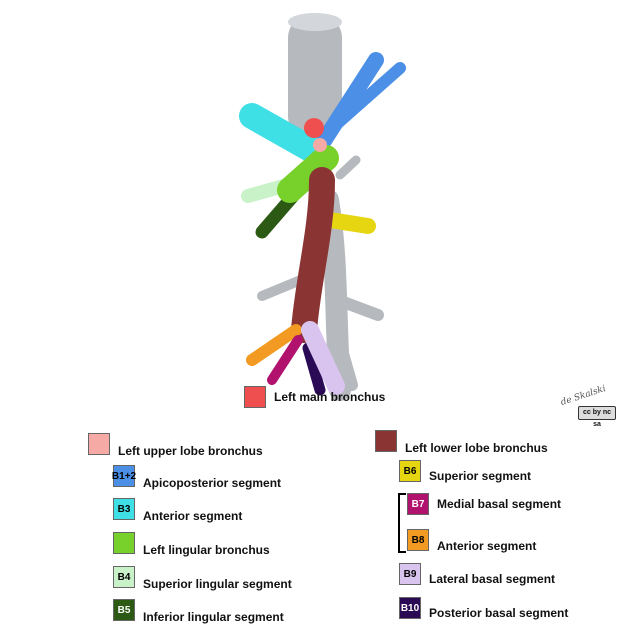 The height and width of the screenshot is (630, 630). I want to click on swatch-upper-lobe, so click(99, 444).